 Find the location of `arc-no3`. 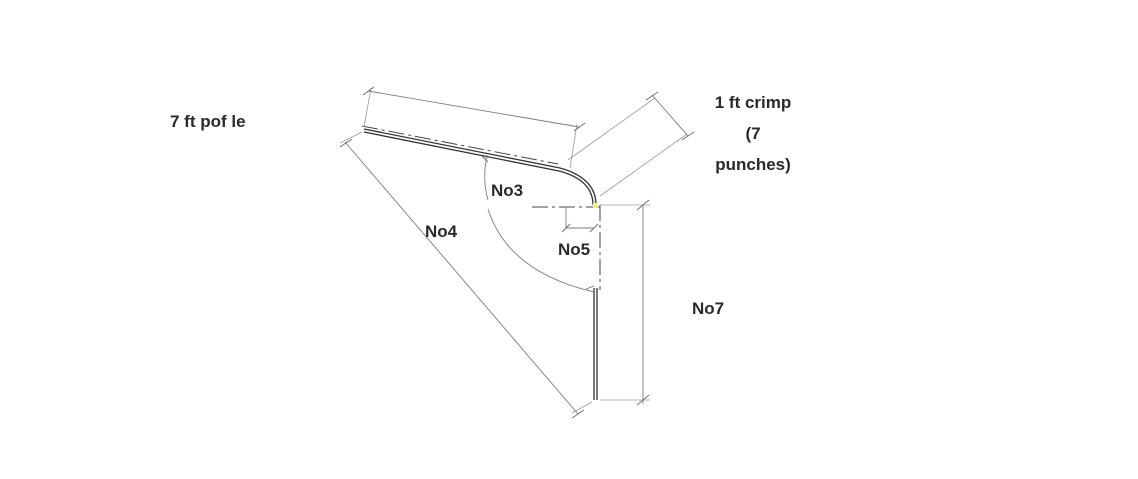

arc-no3 is located at coordinates (538, 223).